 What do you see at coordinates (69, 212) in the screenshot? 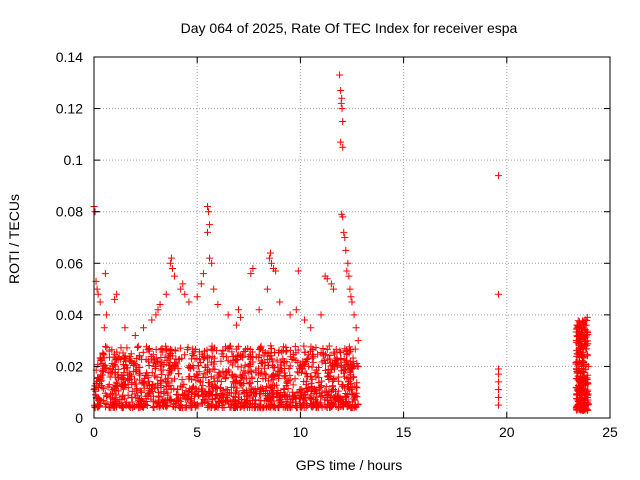
I see `y-tick-label: 0.08` at bounding box center [69, 212].